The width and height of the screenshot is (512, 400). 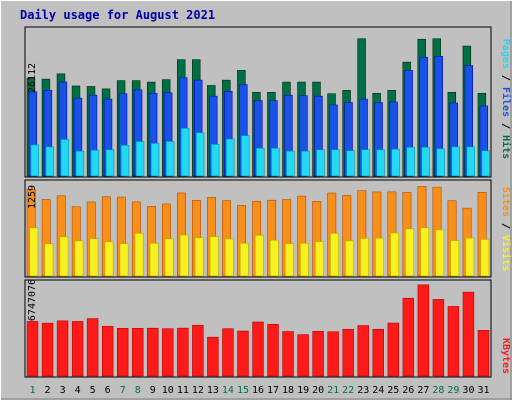 What do you see at coordinates (123, 390) in the screenshot?
I see `x-tick-label-day-7: 7` at bounding box center [123, 390].